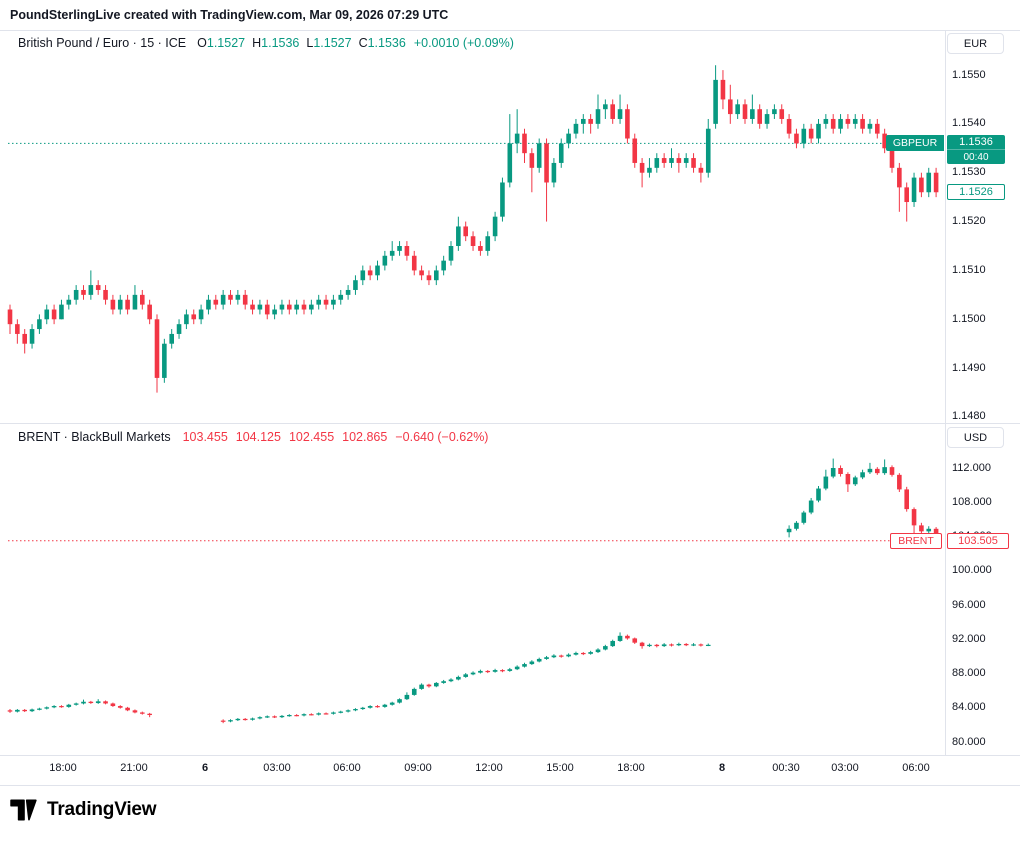 This screenshot has width=1020, height=843. What do you see at coordinates (969, 638) in the screenshot?
I see `y-axis-label: 92.000` at bounding box center [969, 638].